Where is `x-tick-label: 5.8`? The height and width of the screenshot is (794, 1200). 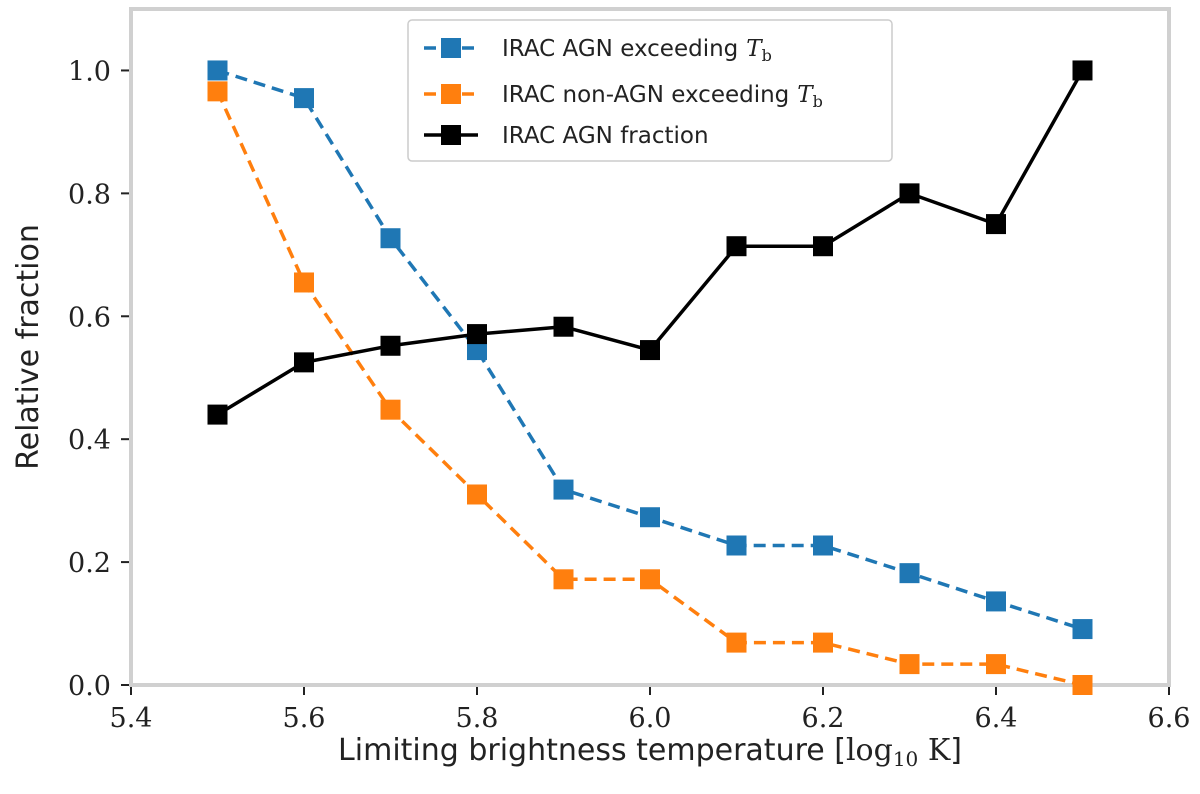
x-tick-label: 5.8 is located at coordinates (477, 718).